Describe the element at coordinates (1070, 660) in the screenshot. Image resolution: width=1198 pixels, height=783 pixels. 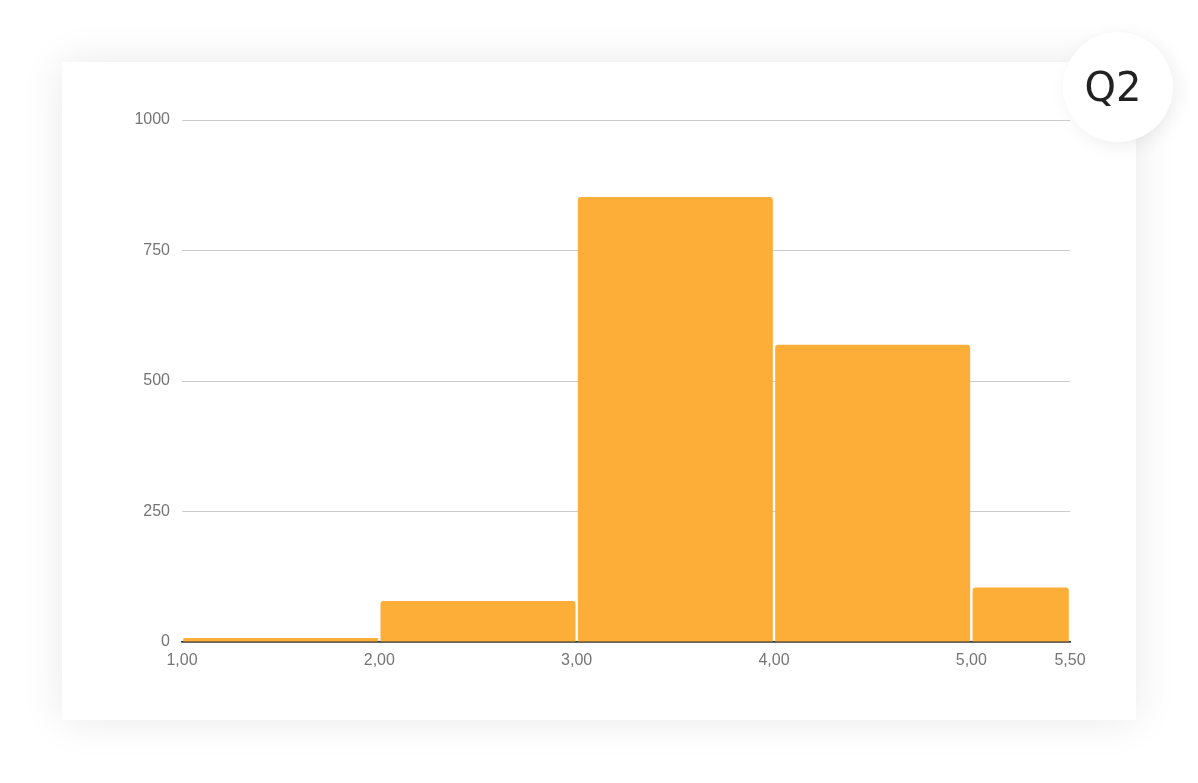
I see `x-tick-label: 5,50` at that location.